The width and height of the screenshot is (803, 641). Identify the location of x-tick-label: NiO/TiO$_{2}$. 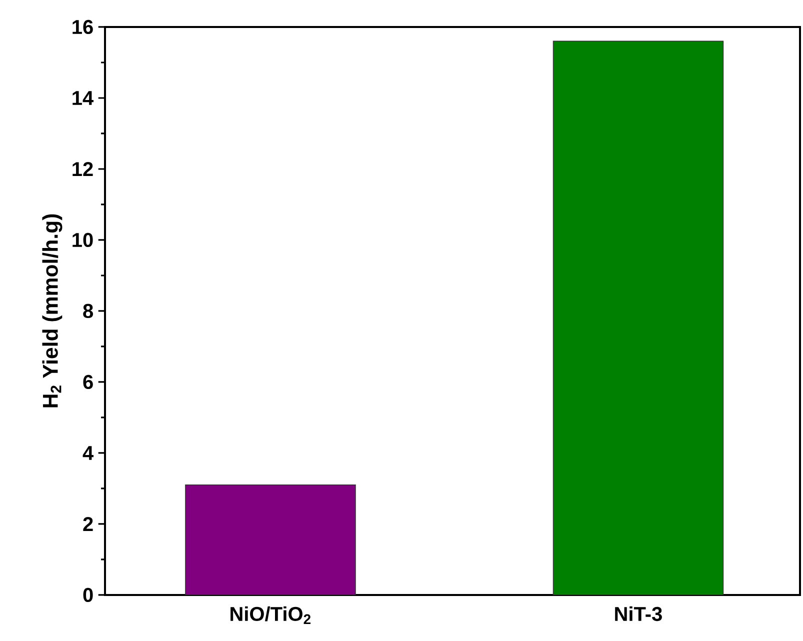
(270, 615).